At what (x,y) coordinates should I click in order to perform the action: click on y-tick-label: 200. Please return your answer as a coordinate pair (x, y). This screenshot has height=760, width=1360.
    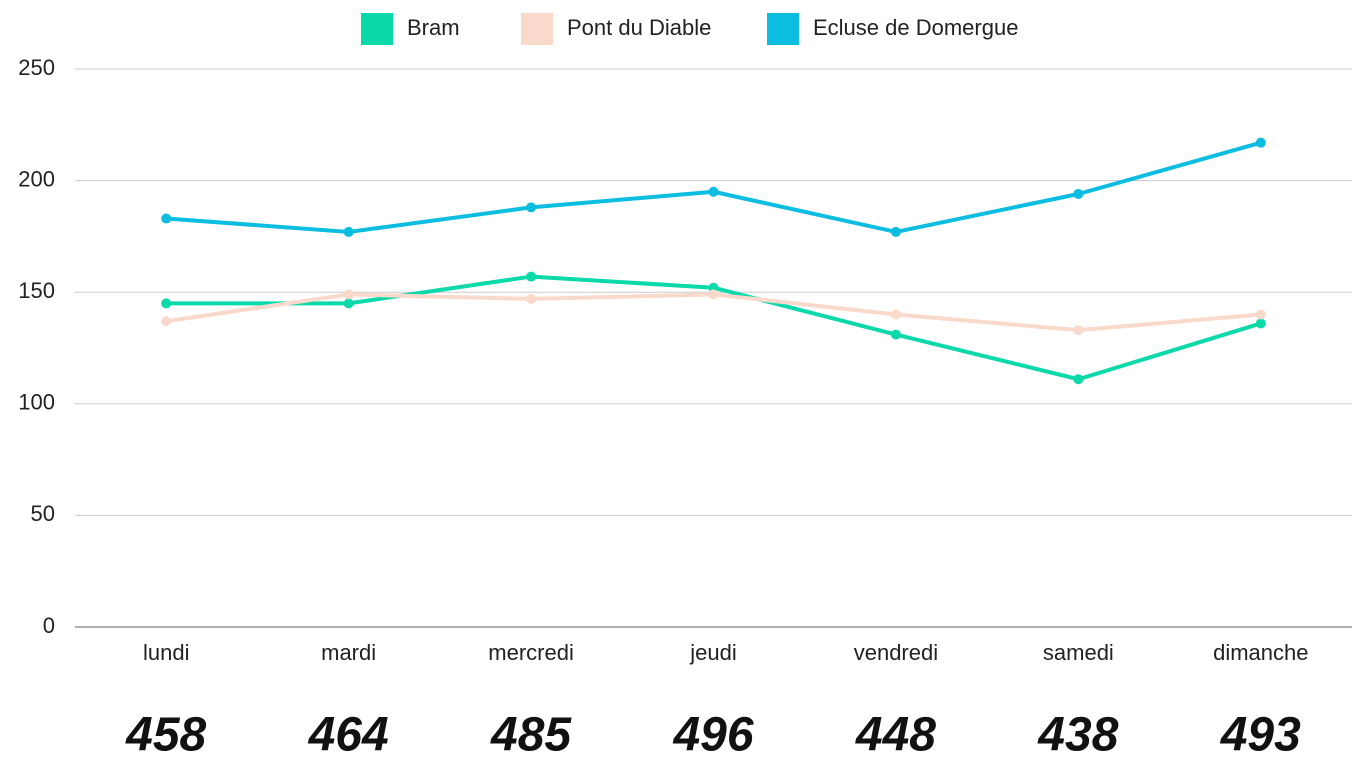
    Looking at the image, I should click on (36, 178).